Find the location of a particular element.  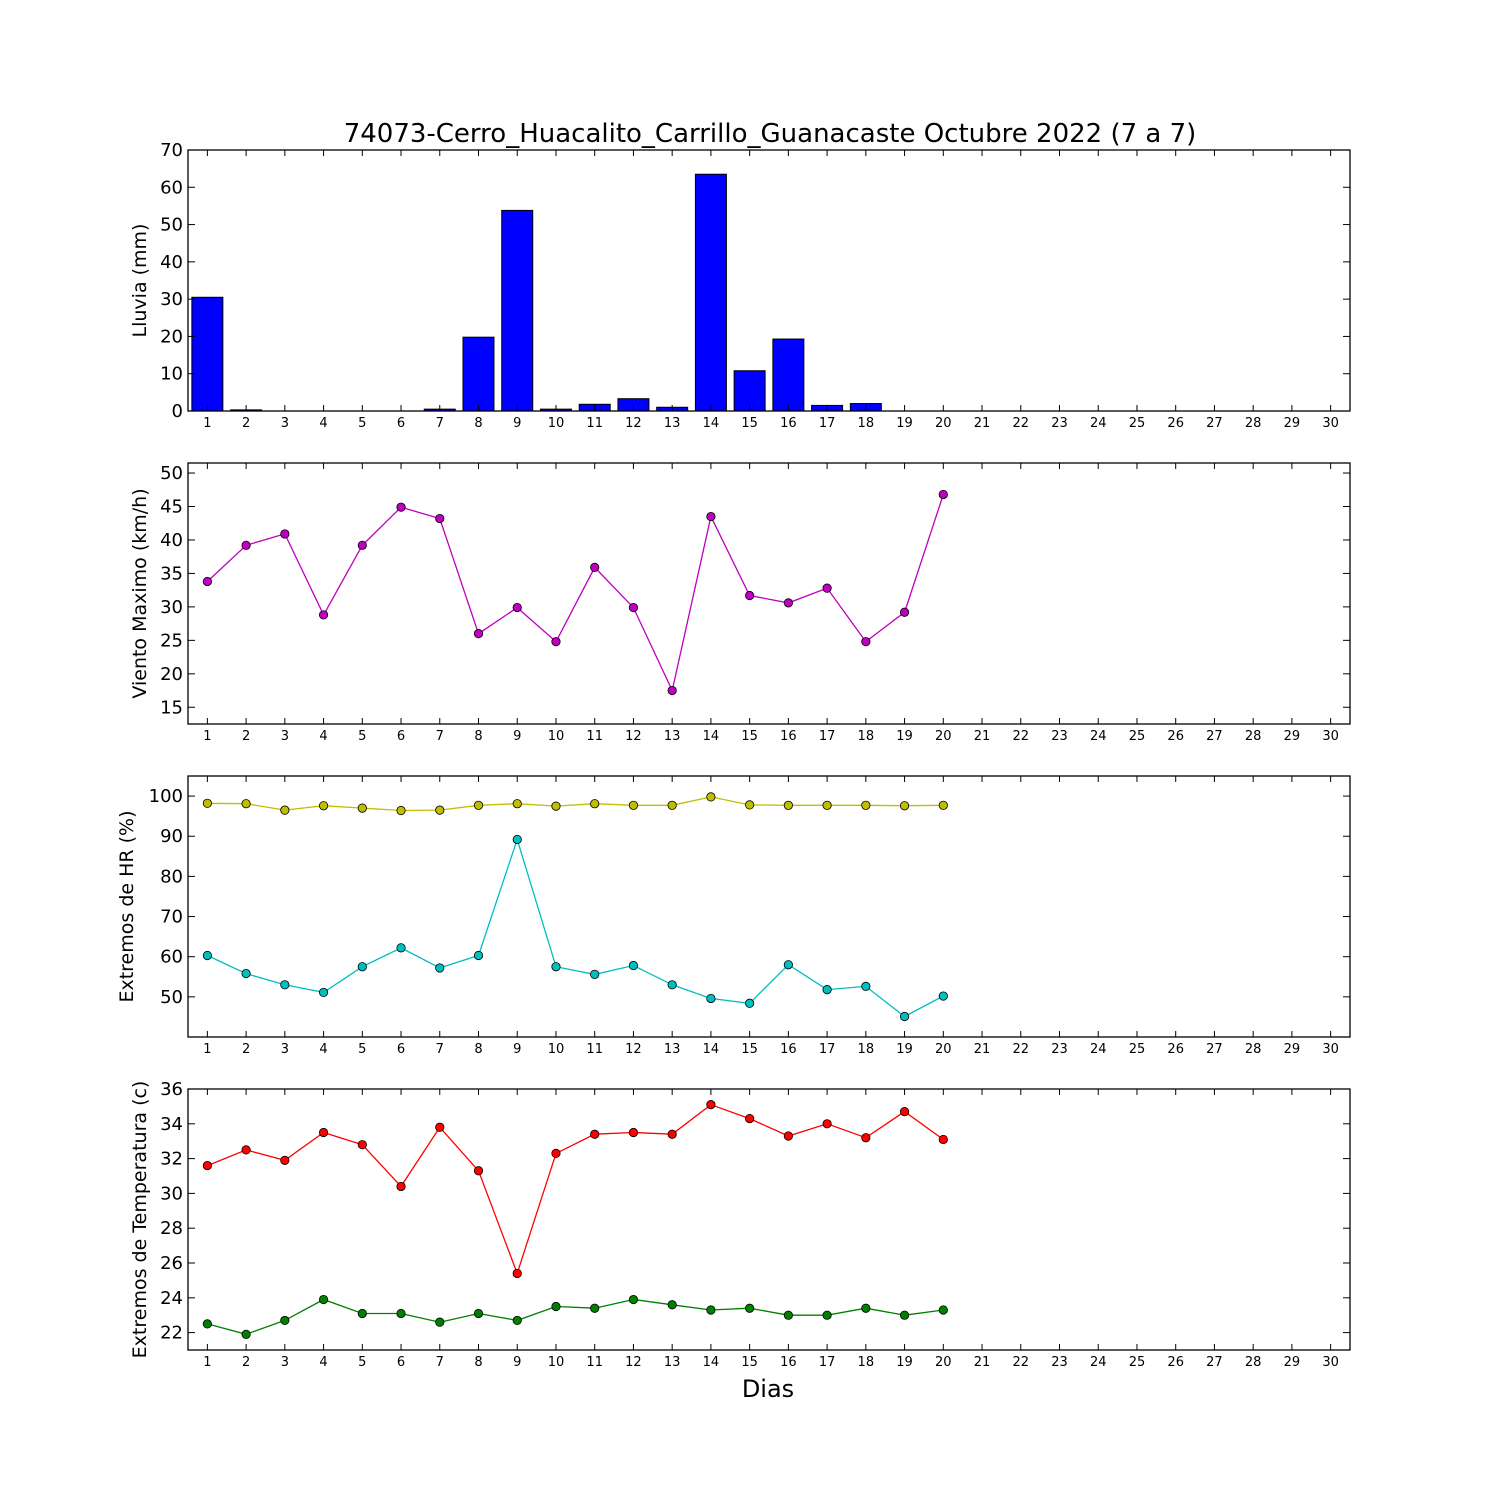

y-tick-label: 70 is located at coordinates (171, 917).